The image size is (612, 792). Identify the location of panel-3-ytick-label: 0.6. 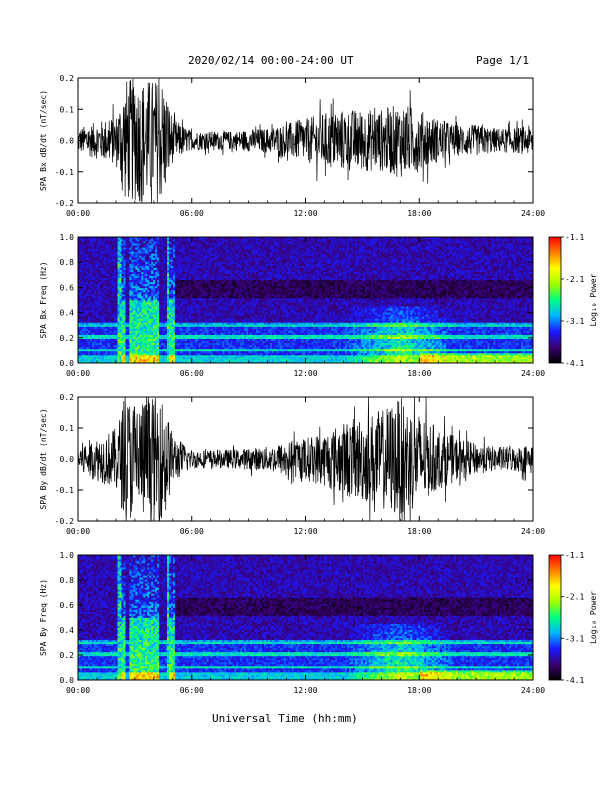
(67, 605).